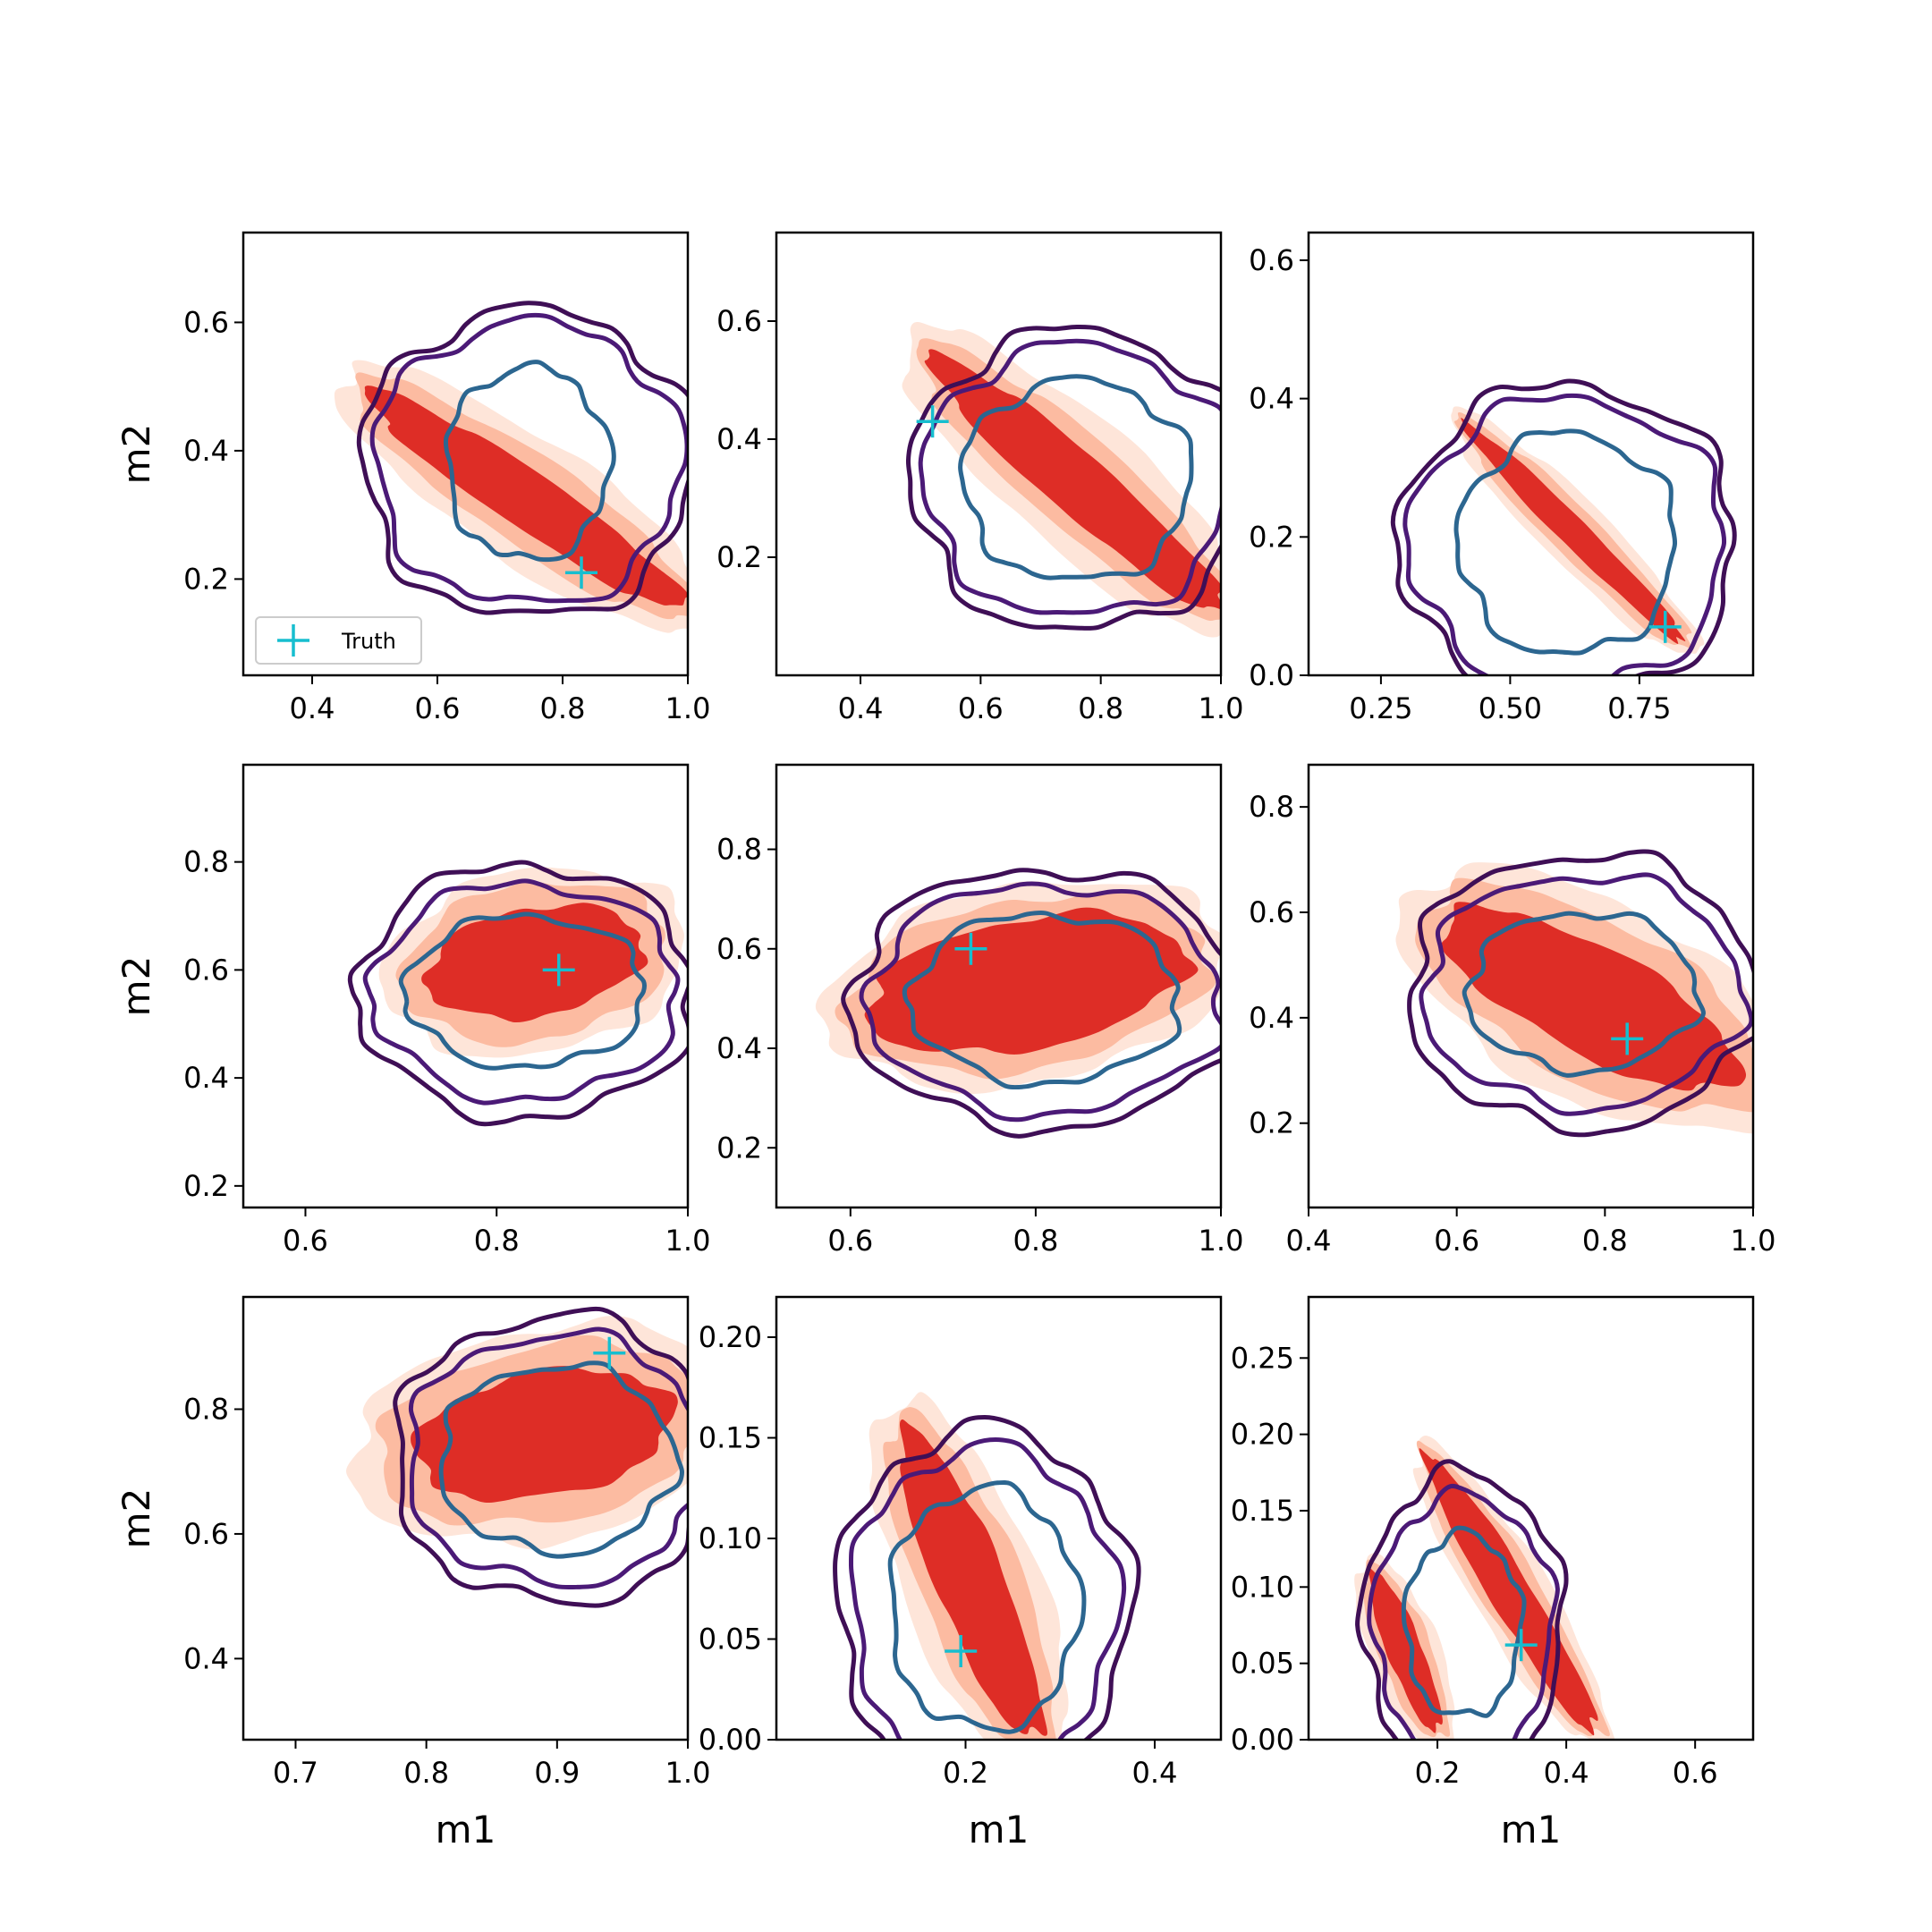 The height and width of the screenshot is (1932, 1932). I want to click on x-tick-label: 0.50, so click(1510, 708).